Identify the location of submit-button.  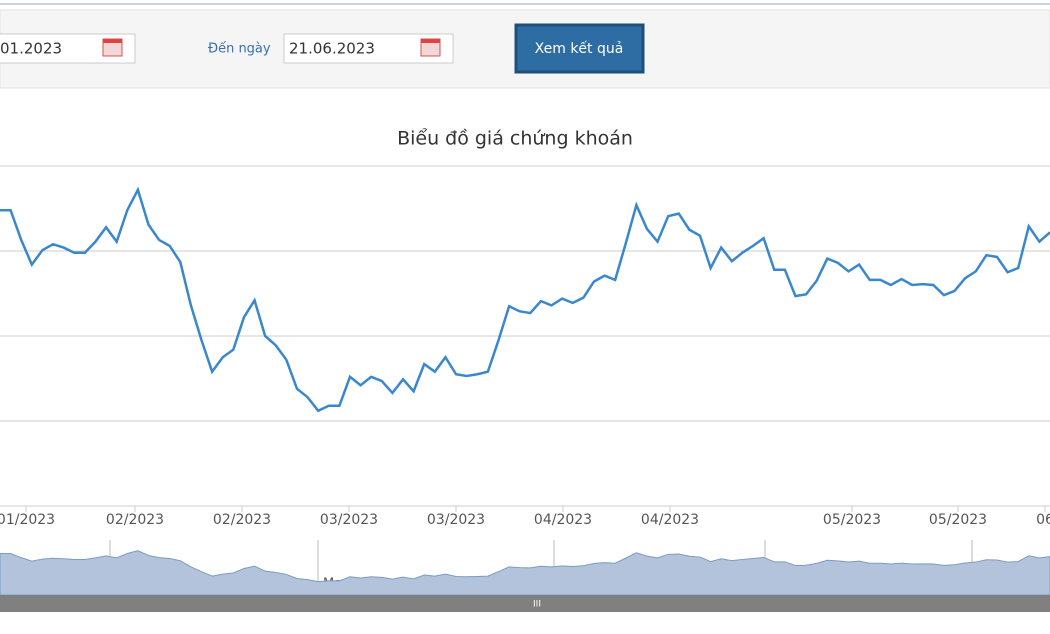
(579, 48).